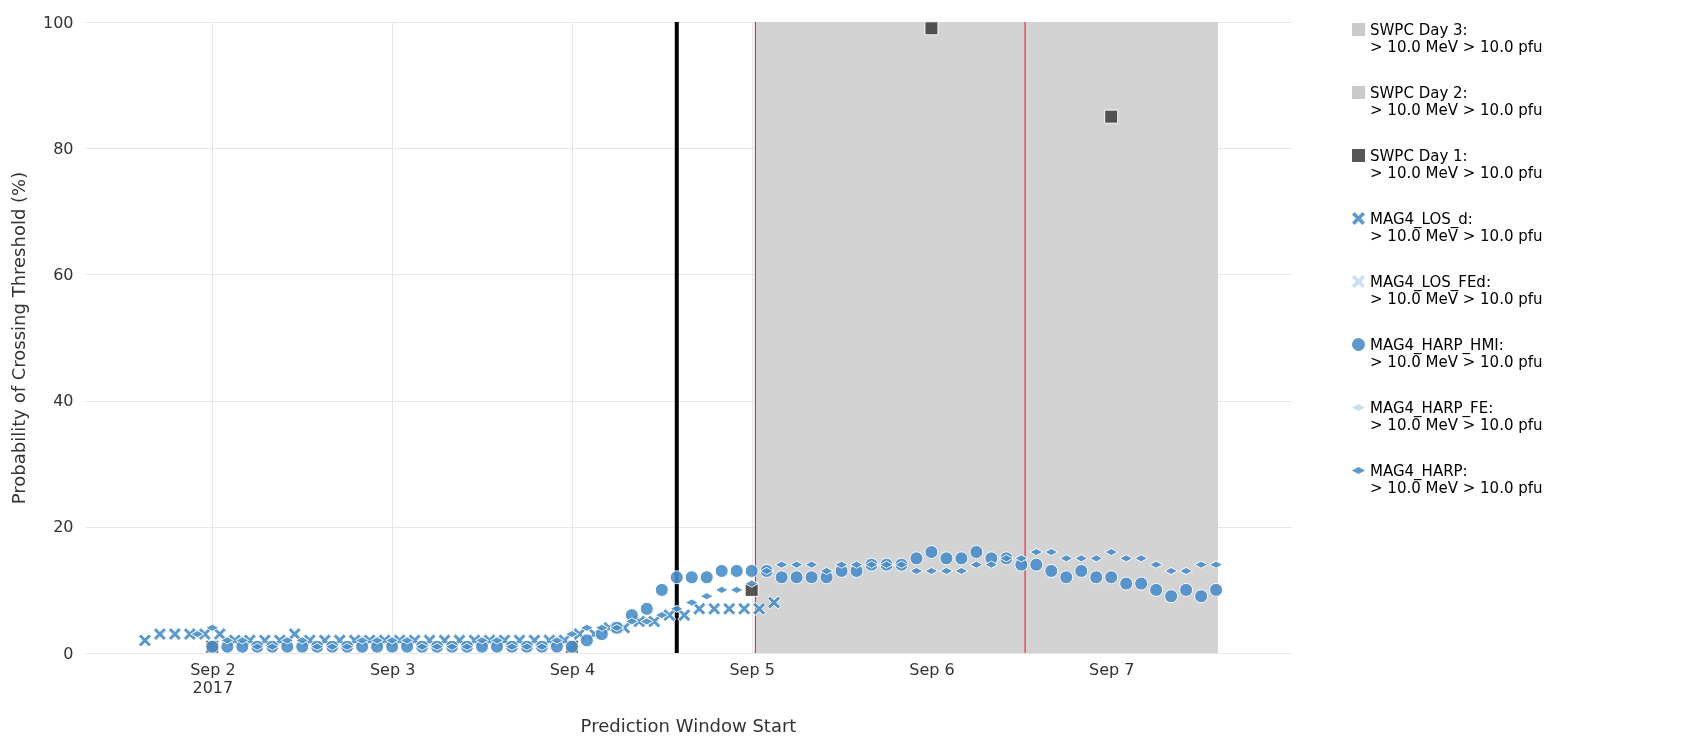 This screenshot has width=1689, height=742. Describe the element at coordinates (1456, 353) in the screenshot. I see `legend-label: MAG4_HARP_HMI: > 10.0 MeV > 10.0 pfu` at that location.